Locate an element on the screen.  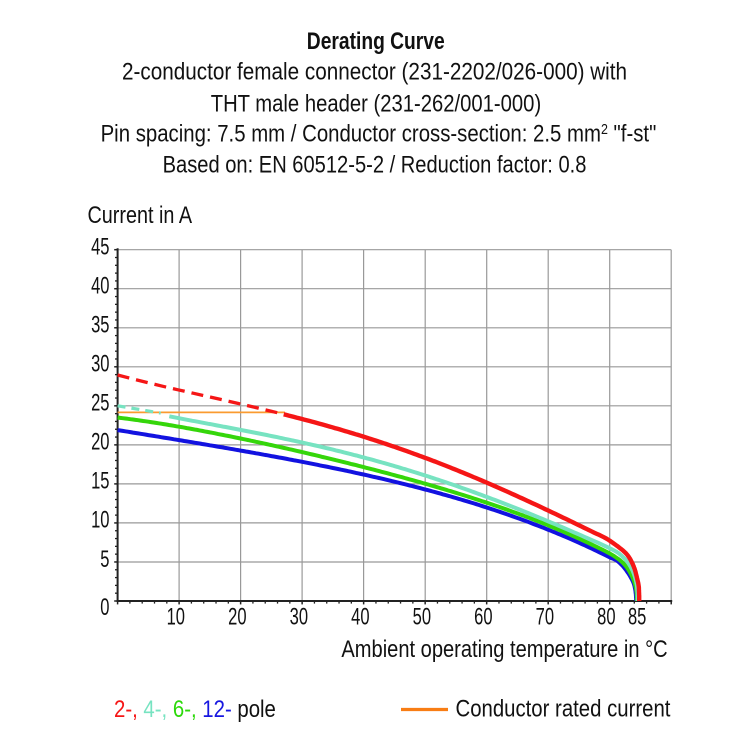
svg-text: 35 is located at coordinates (100, 324).